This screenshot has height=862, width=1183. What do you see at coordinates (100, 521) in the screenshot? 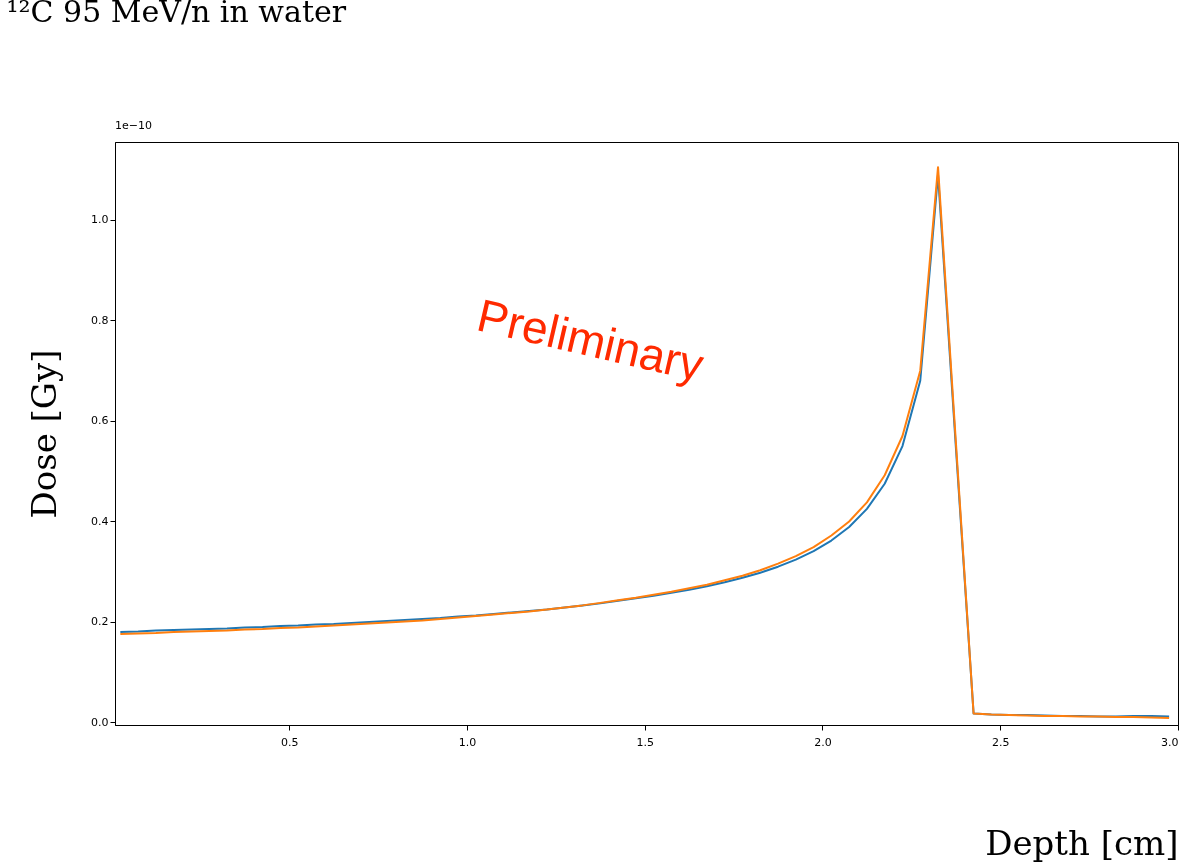
I see `y-tick-label: 0.4` at bounding box center [100, 521].